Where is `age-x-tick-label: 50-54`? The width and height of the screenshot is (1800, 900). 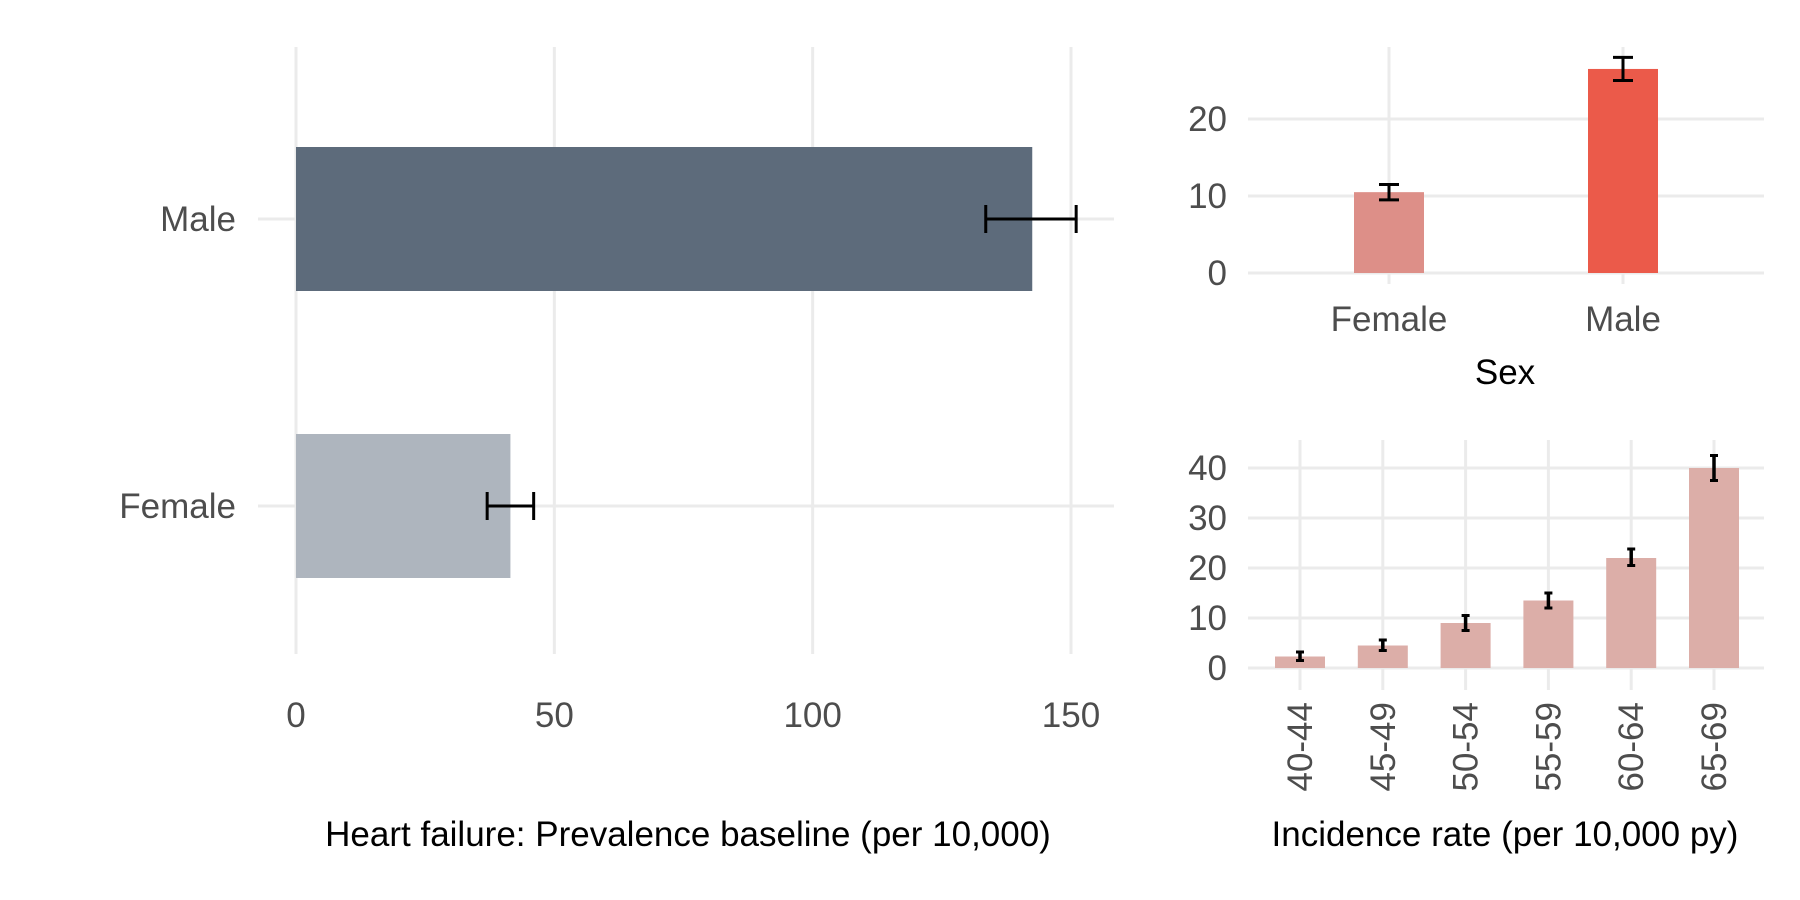
age-x-tick-label: 50-54 is located at coordinates (1466, 747).